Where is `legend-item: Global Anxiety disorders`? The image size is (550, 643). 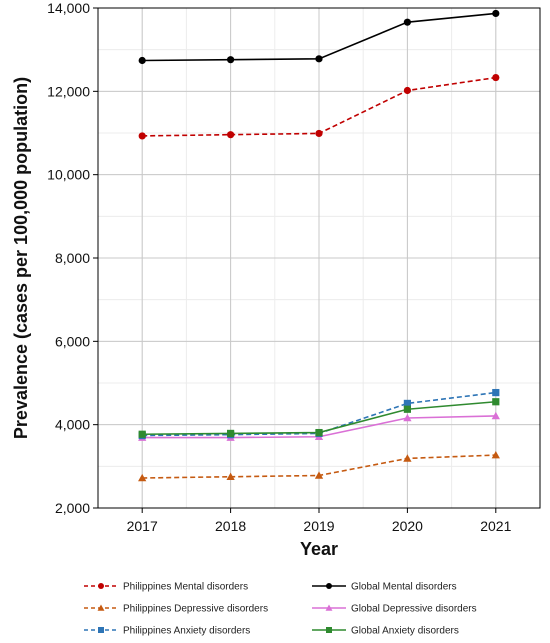
legend-item: Global Anxiety disorders is located at coordinates (385, 631).